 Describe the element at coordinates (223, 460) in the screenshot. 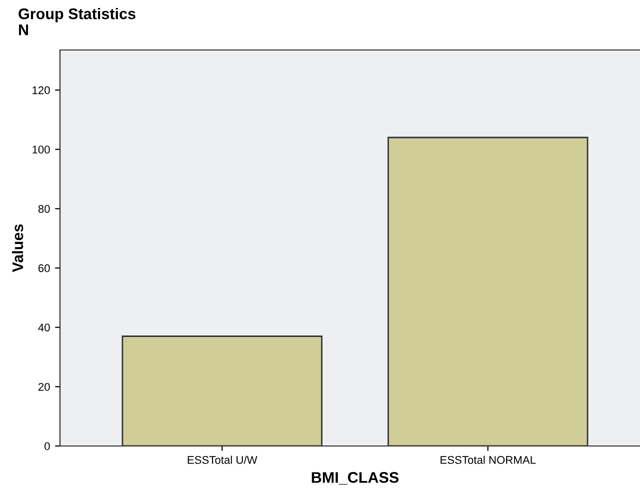

I see `x-tick-label: ESSTotal U/W` at that location.